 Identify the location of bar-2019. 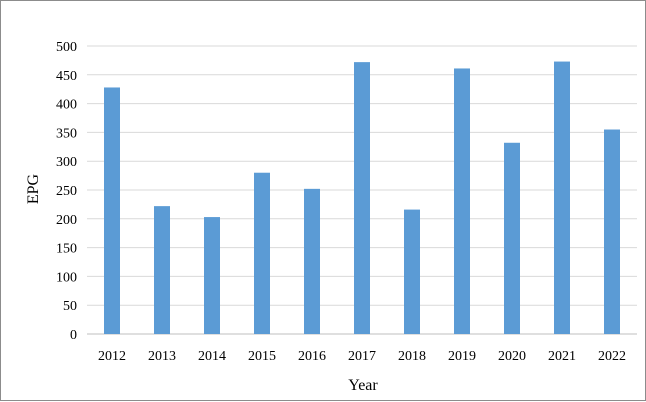
(462, 201).